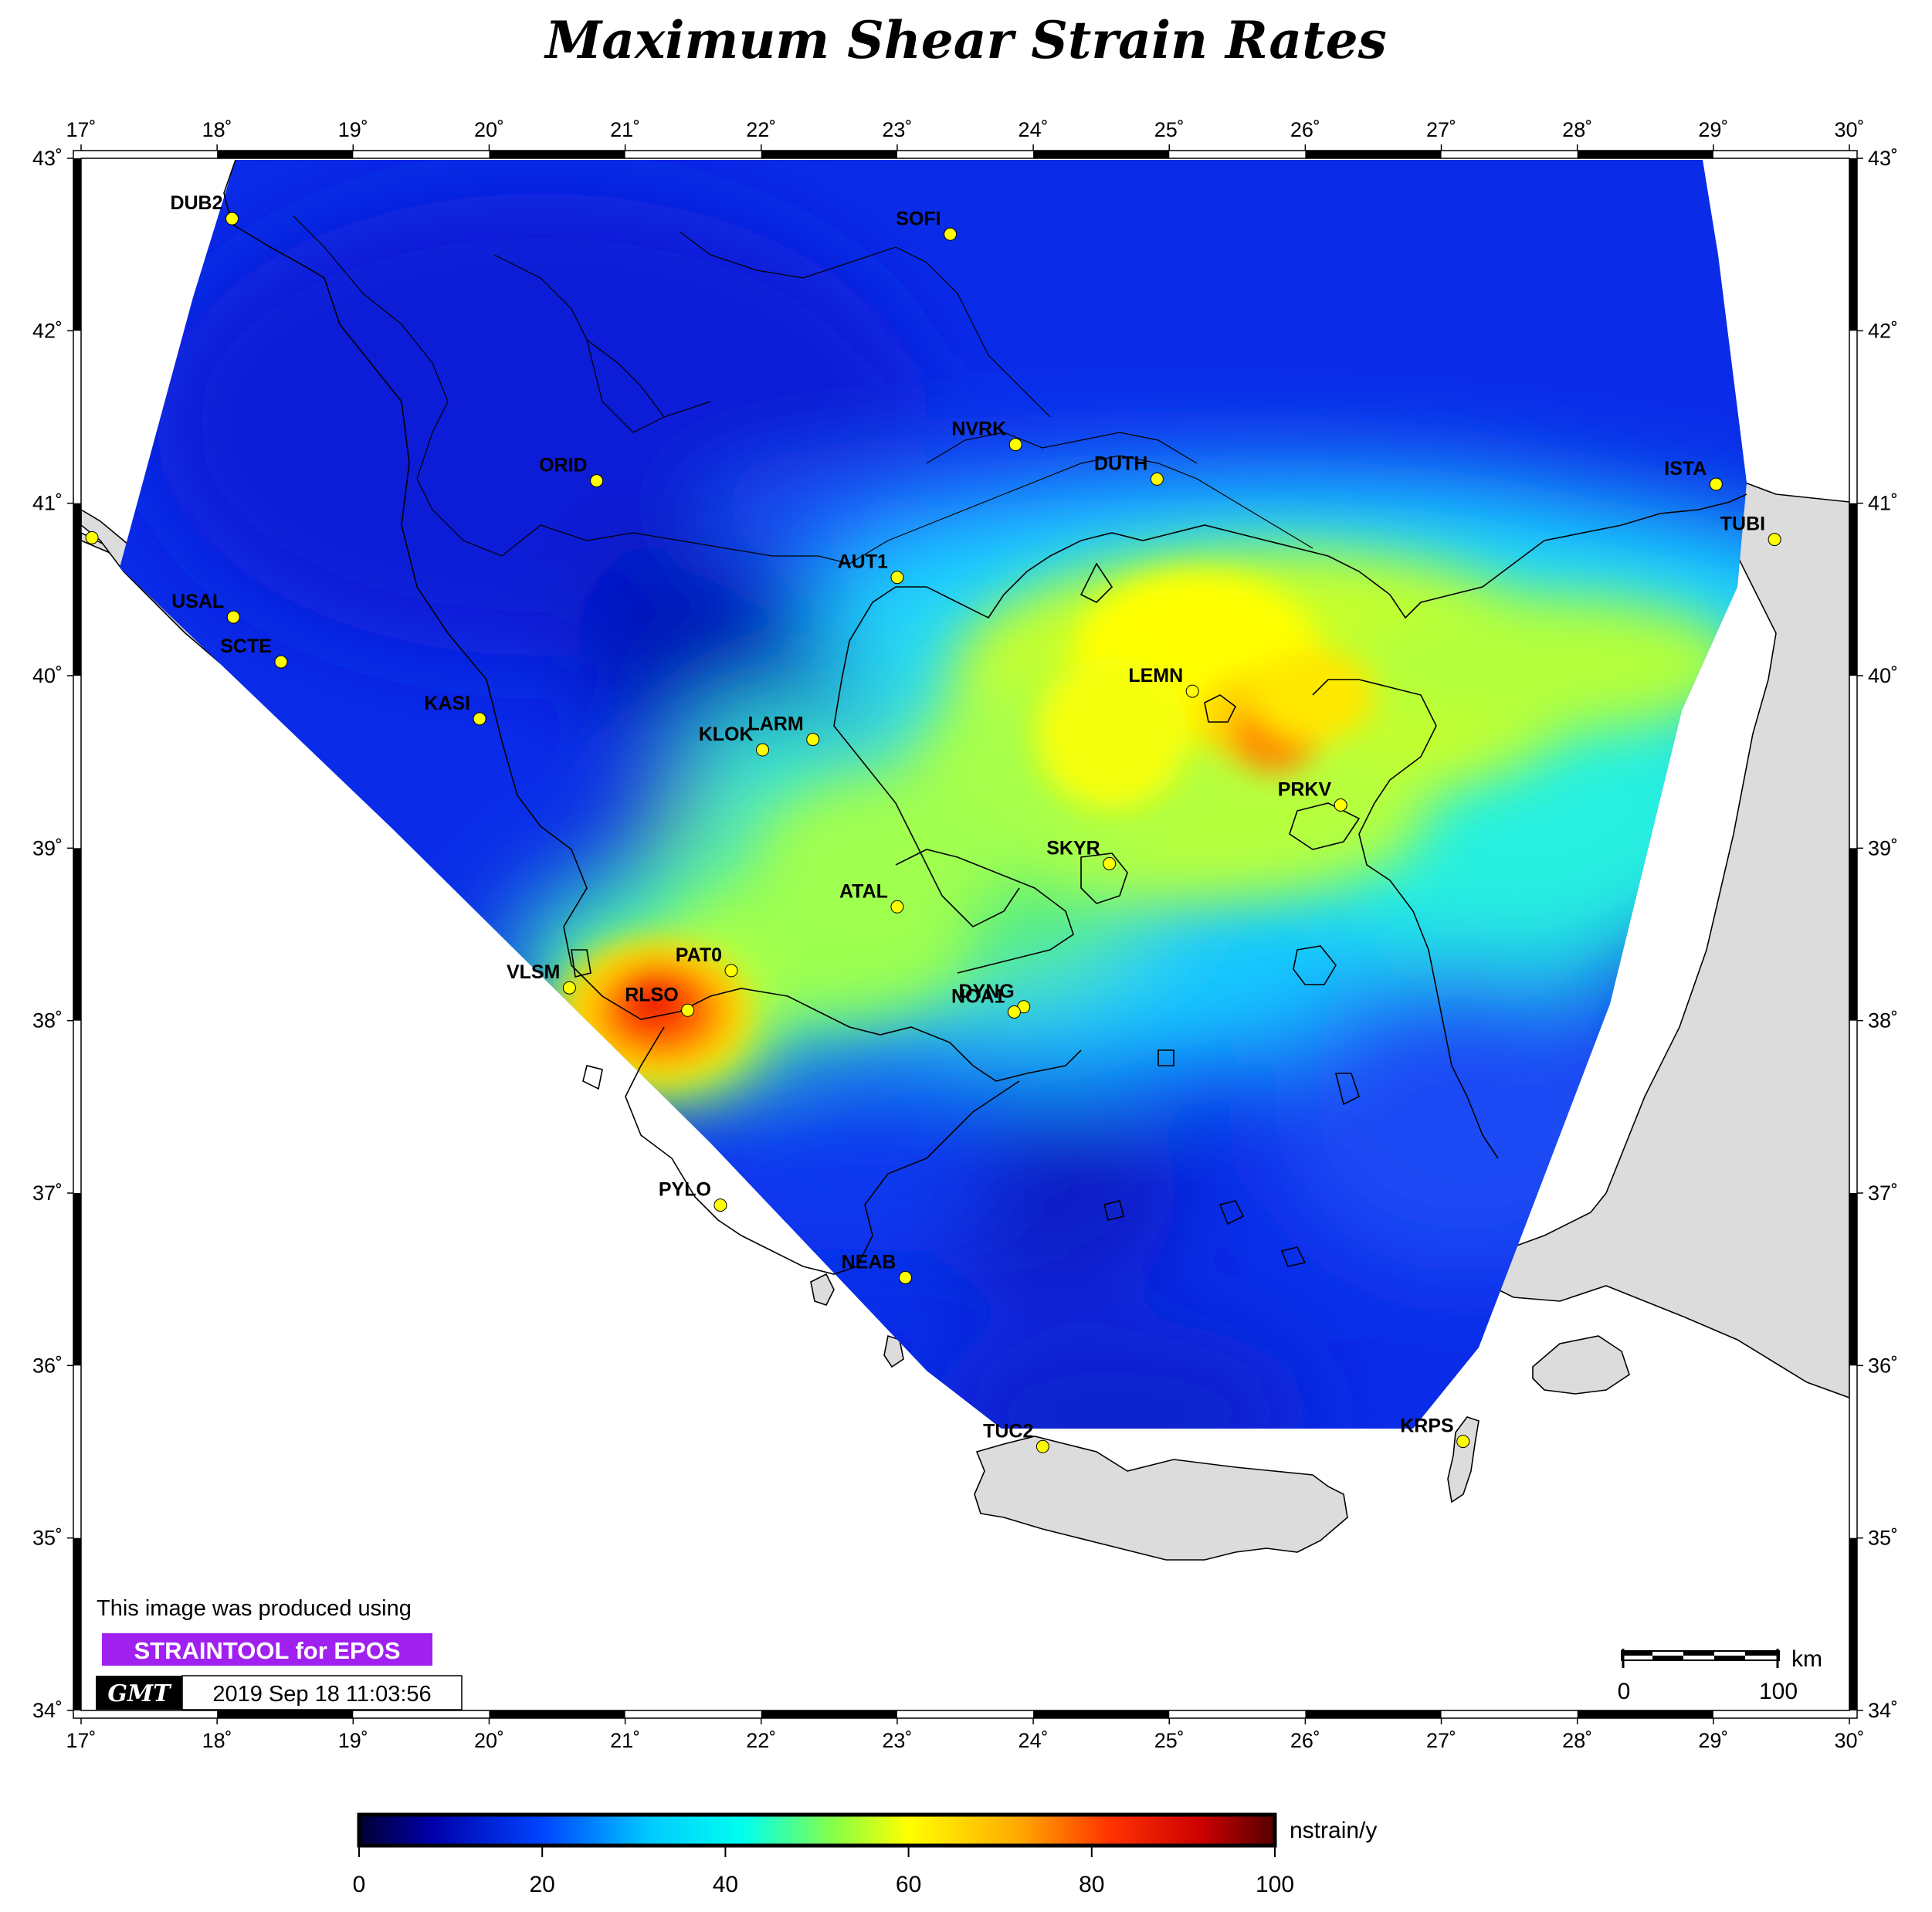 The width and height of the screenshot is (1932, 1912). Describe the element at coordinates (1441, 129) in the screenshot. I see `lon-tick-top: 27˚` at that location.